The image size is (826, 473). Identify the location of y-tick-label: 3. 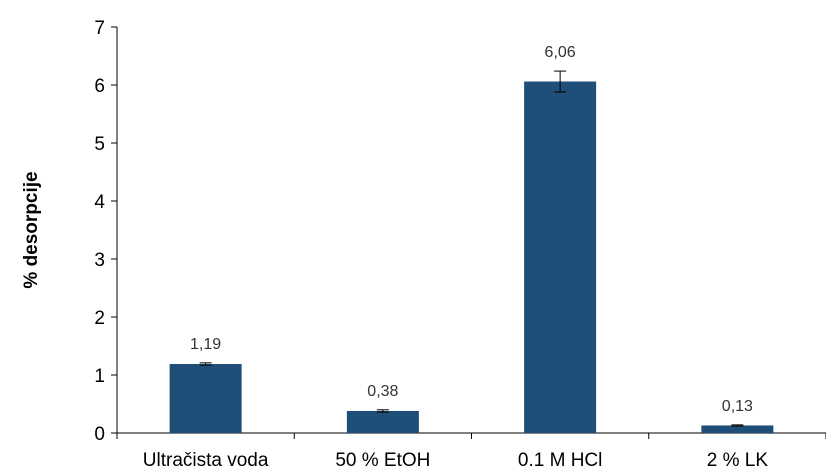
(99, 260).